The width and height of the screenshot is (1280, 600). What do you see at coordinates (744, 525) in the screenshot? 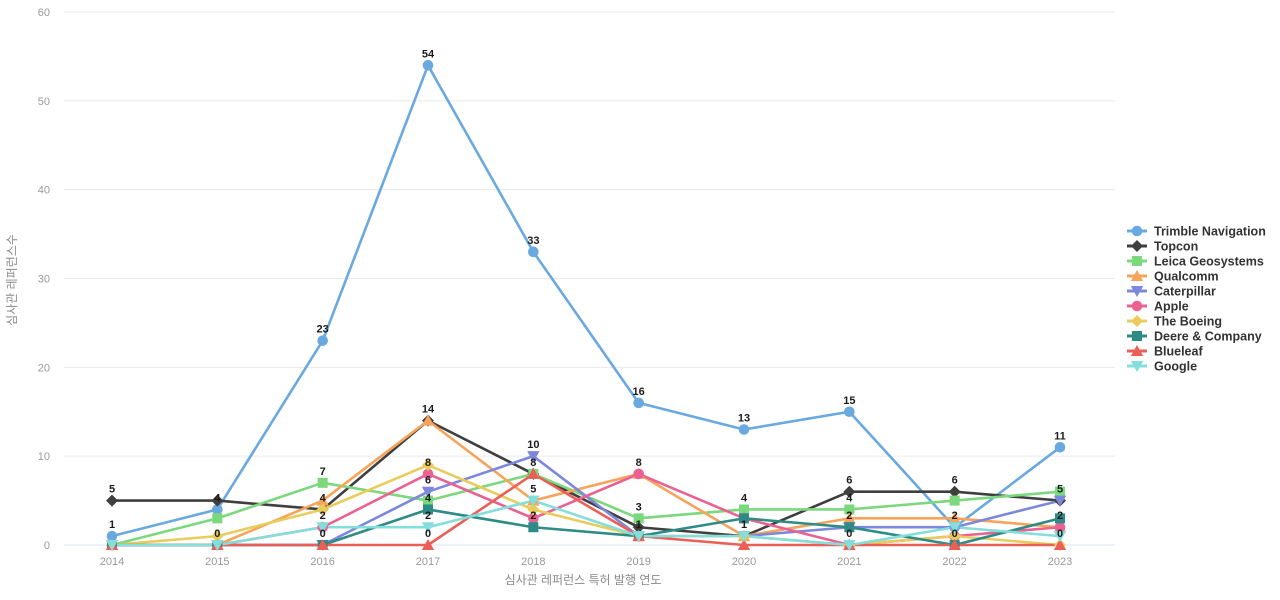
I see `point-label-google-2020: 1` at bounding box center [744, 525].